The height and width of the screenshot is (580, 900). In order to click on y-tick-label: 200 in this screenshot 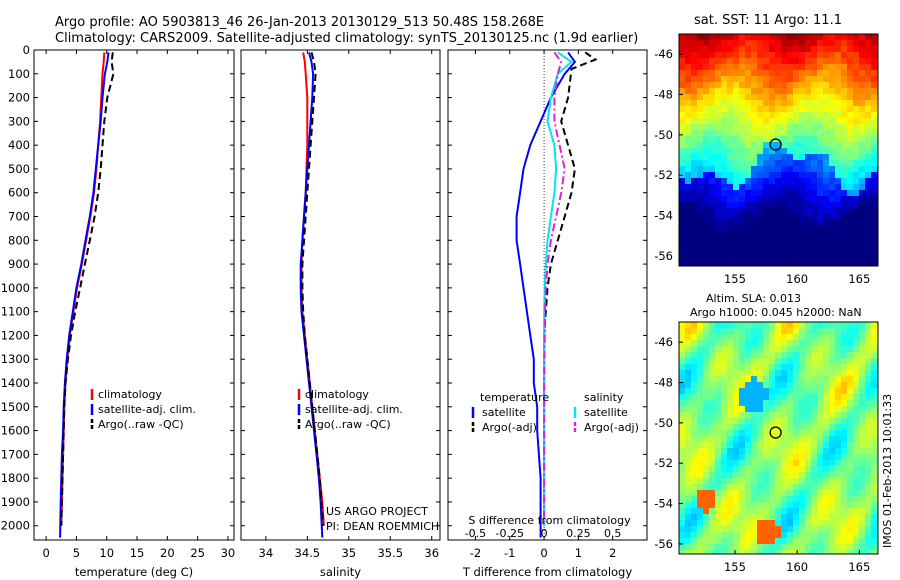, I will do `click(19, 98)`.